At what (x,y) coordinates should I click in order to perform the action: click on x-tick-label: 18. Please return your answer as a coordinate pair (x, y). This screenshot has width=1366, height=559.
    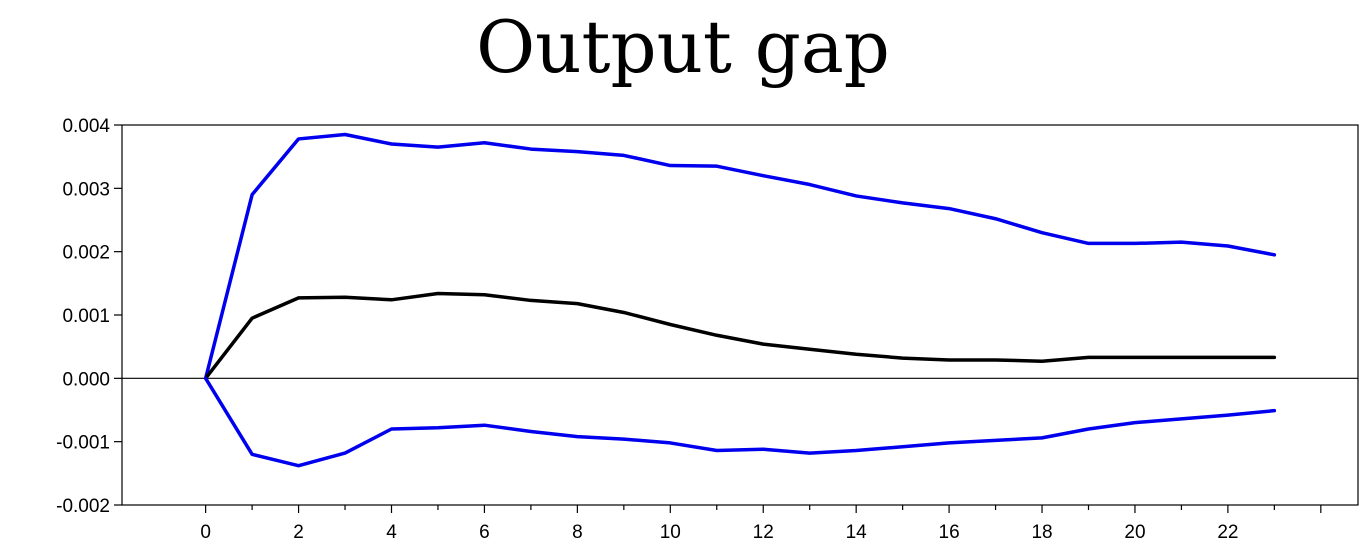
    Looking at the image, I should click on (1041, 532).